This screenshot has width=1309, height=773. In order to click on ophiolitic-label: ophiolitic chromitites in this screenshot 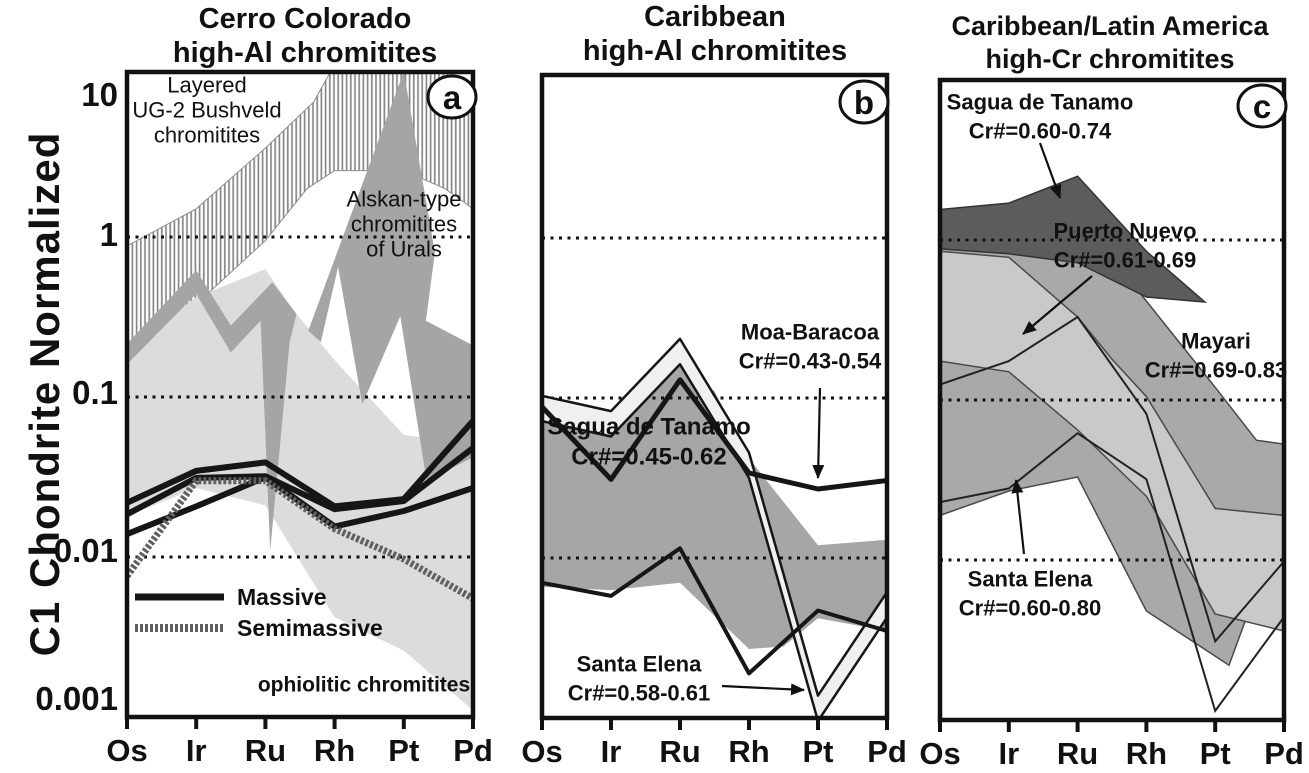, I will do `click(364, 684)`.